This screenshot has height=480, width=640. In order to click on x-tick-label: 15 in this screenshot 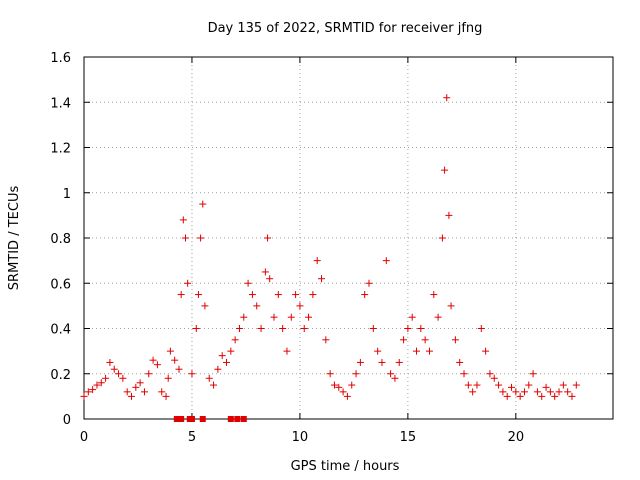, I will do `click(408, 437)`.